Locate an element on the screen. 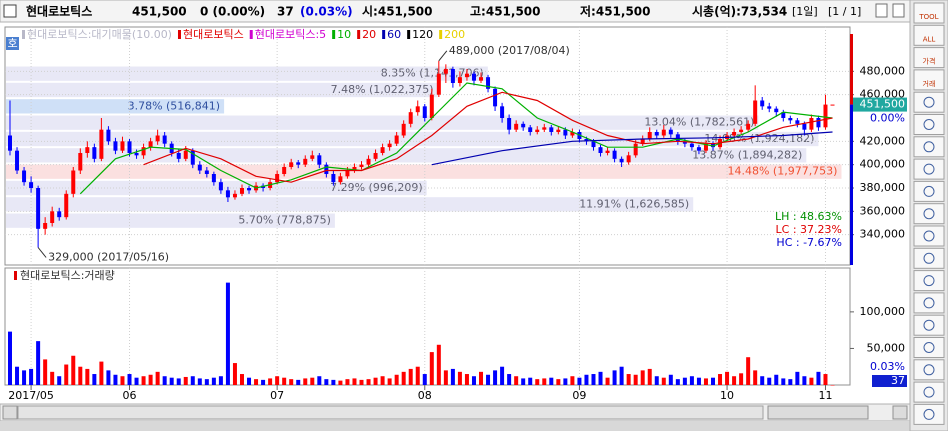  scroll-right is located at coordinates (900, 412).